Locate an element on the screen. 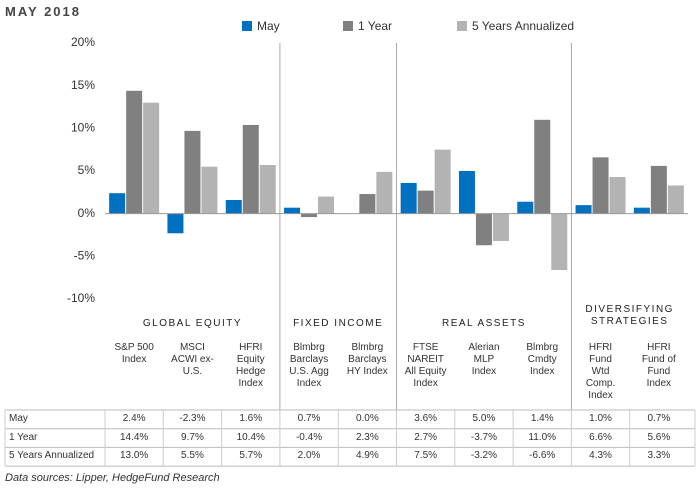  x-tick-label: S&P 500 Index is located at coordinates (134, 353).